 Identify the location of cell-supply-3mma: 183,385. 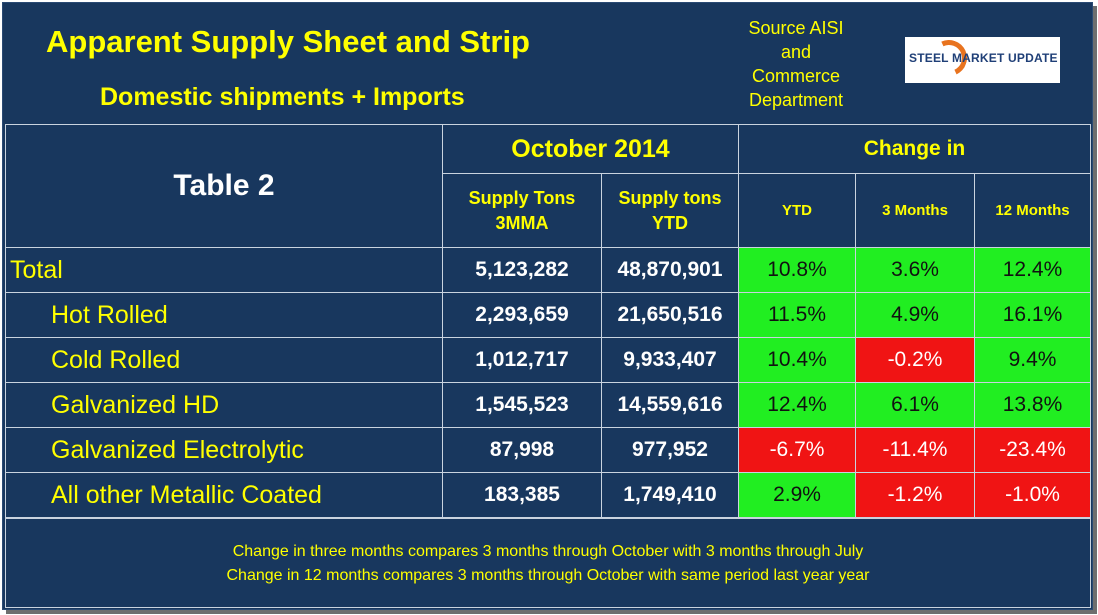
(522, 495).